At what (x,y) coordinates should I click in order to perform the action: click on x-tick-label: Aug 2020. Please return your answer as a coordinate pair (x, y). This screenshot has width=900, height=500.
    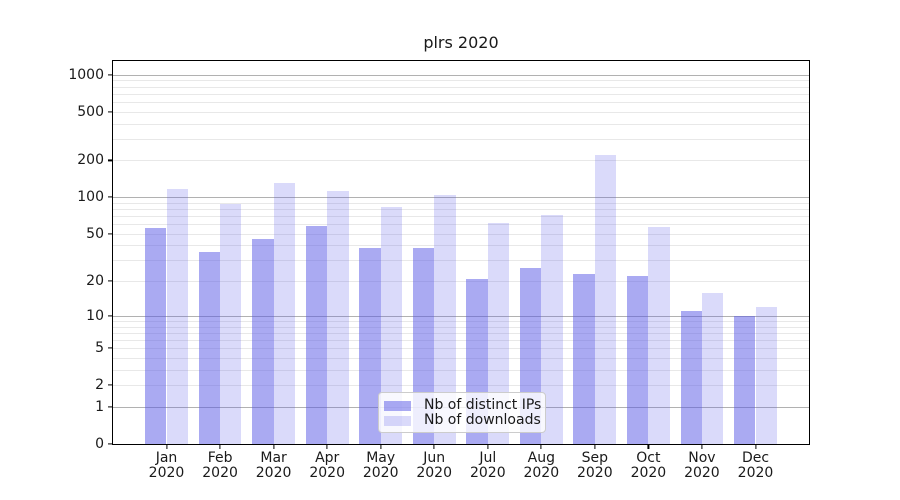
    Looking at the image, I should click on (541, 466).